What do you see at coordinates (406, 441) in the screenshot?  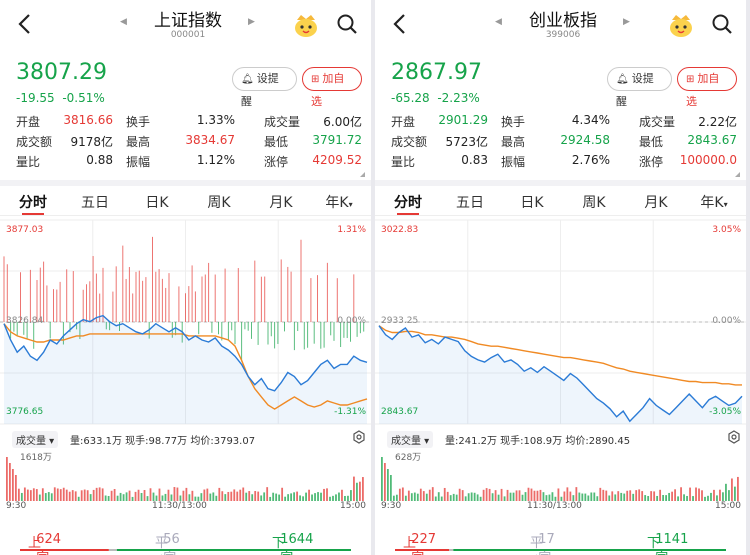 I see `volume-selector-label: 成交量` at bounding box center [406, 441].